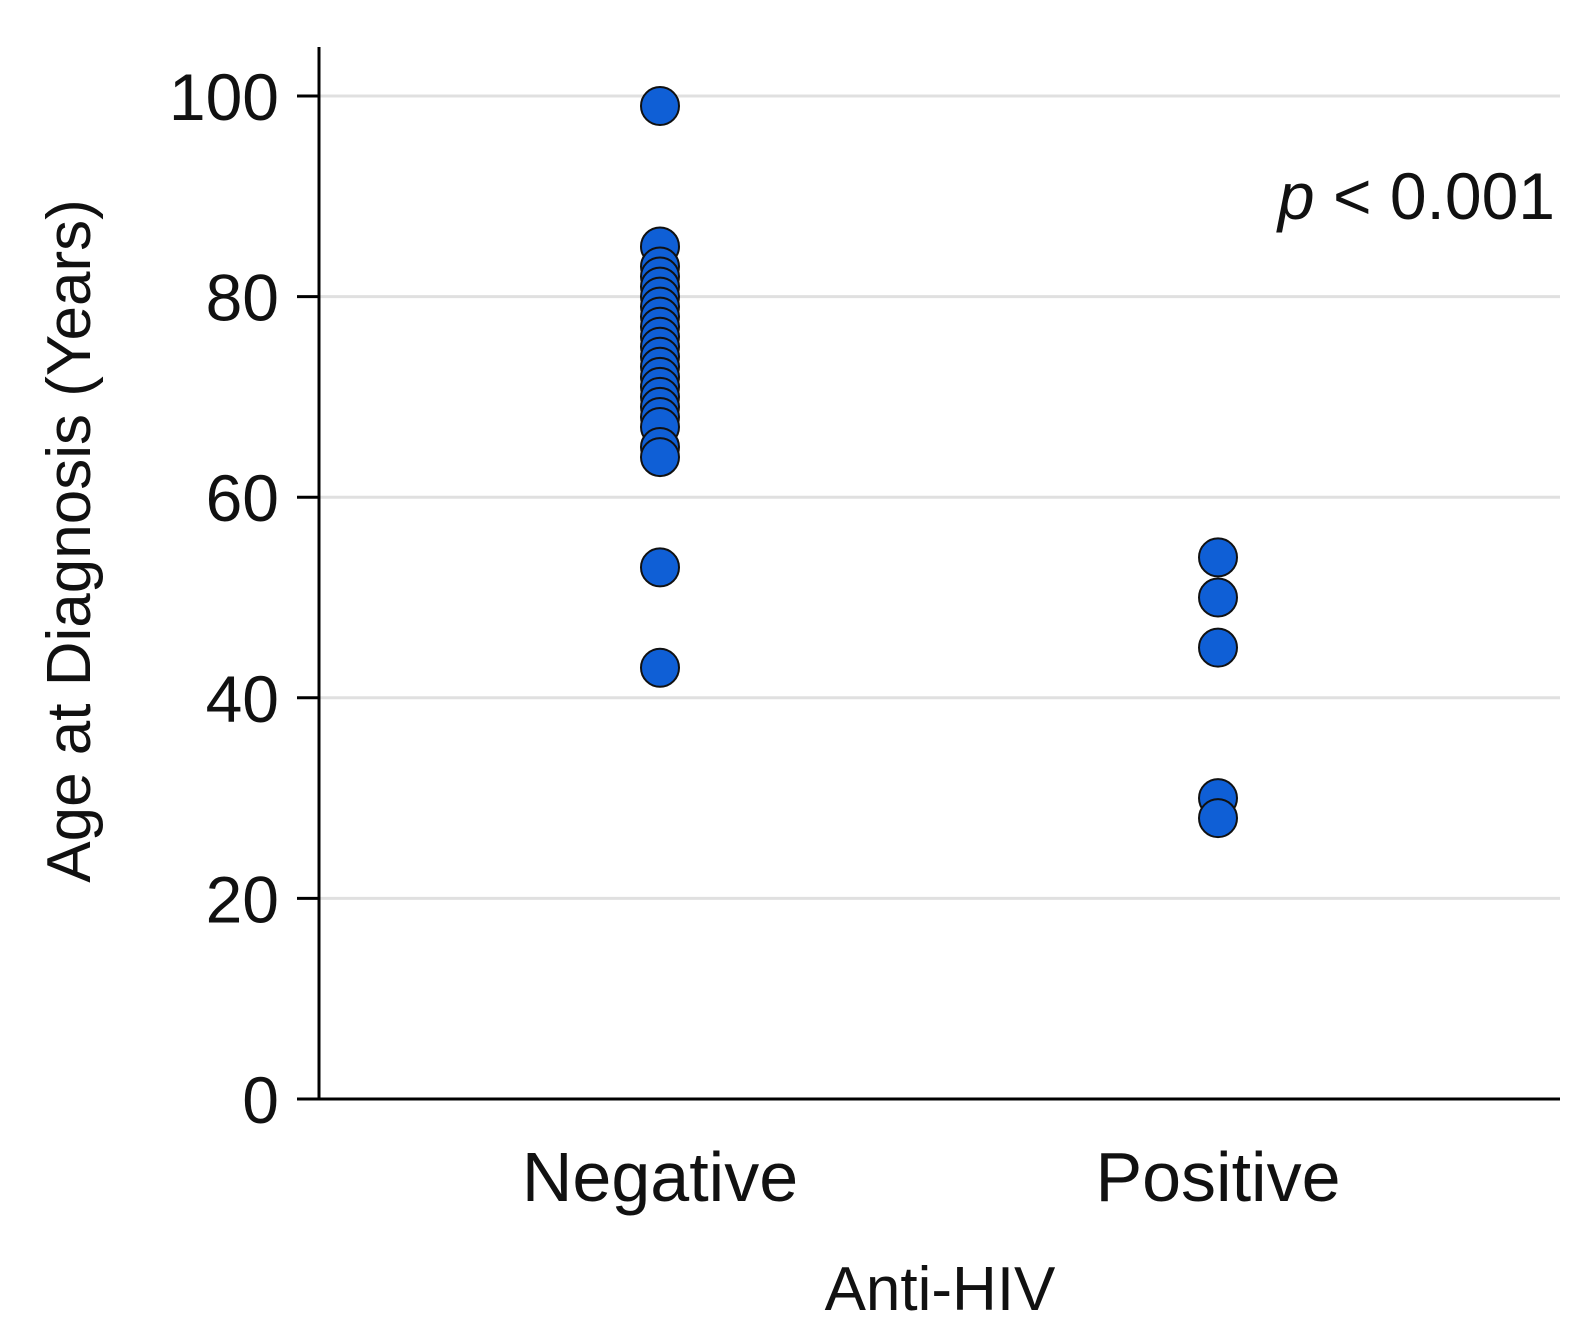 This screenshot has height=1332, width=1595. Describe the element at coordinates (940, 1289) in the screenshot. I see `x-axis-title: Anti-HIV` at that location.